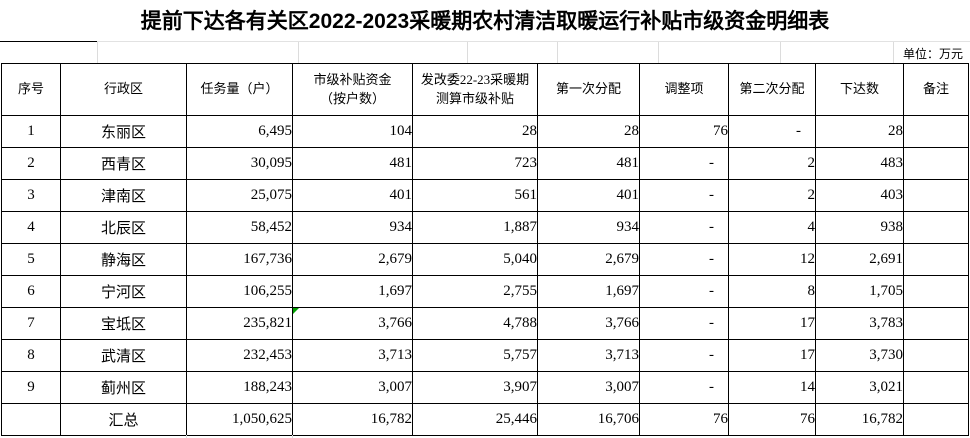  I want to click on cell: 403, so click(859, 195).